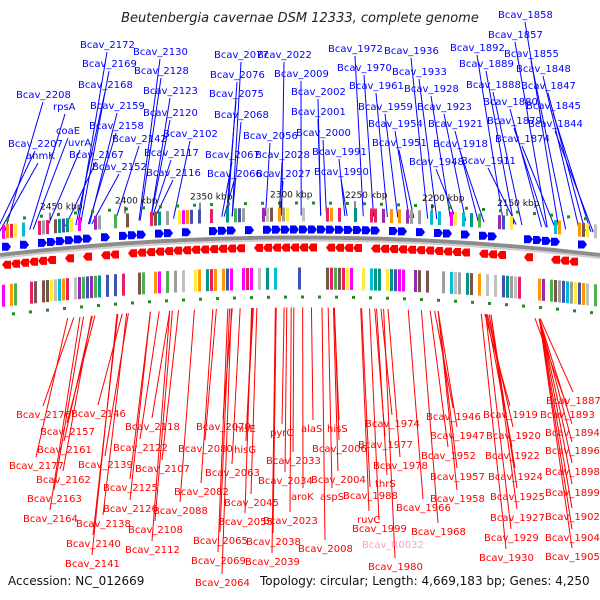  Describe the element at coordinates (510, 415) in the screenshot. I see `gene-label: Bcav_1919` at that location.